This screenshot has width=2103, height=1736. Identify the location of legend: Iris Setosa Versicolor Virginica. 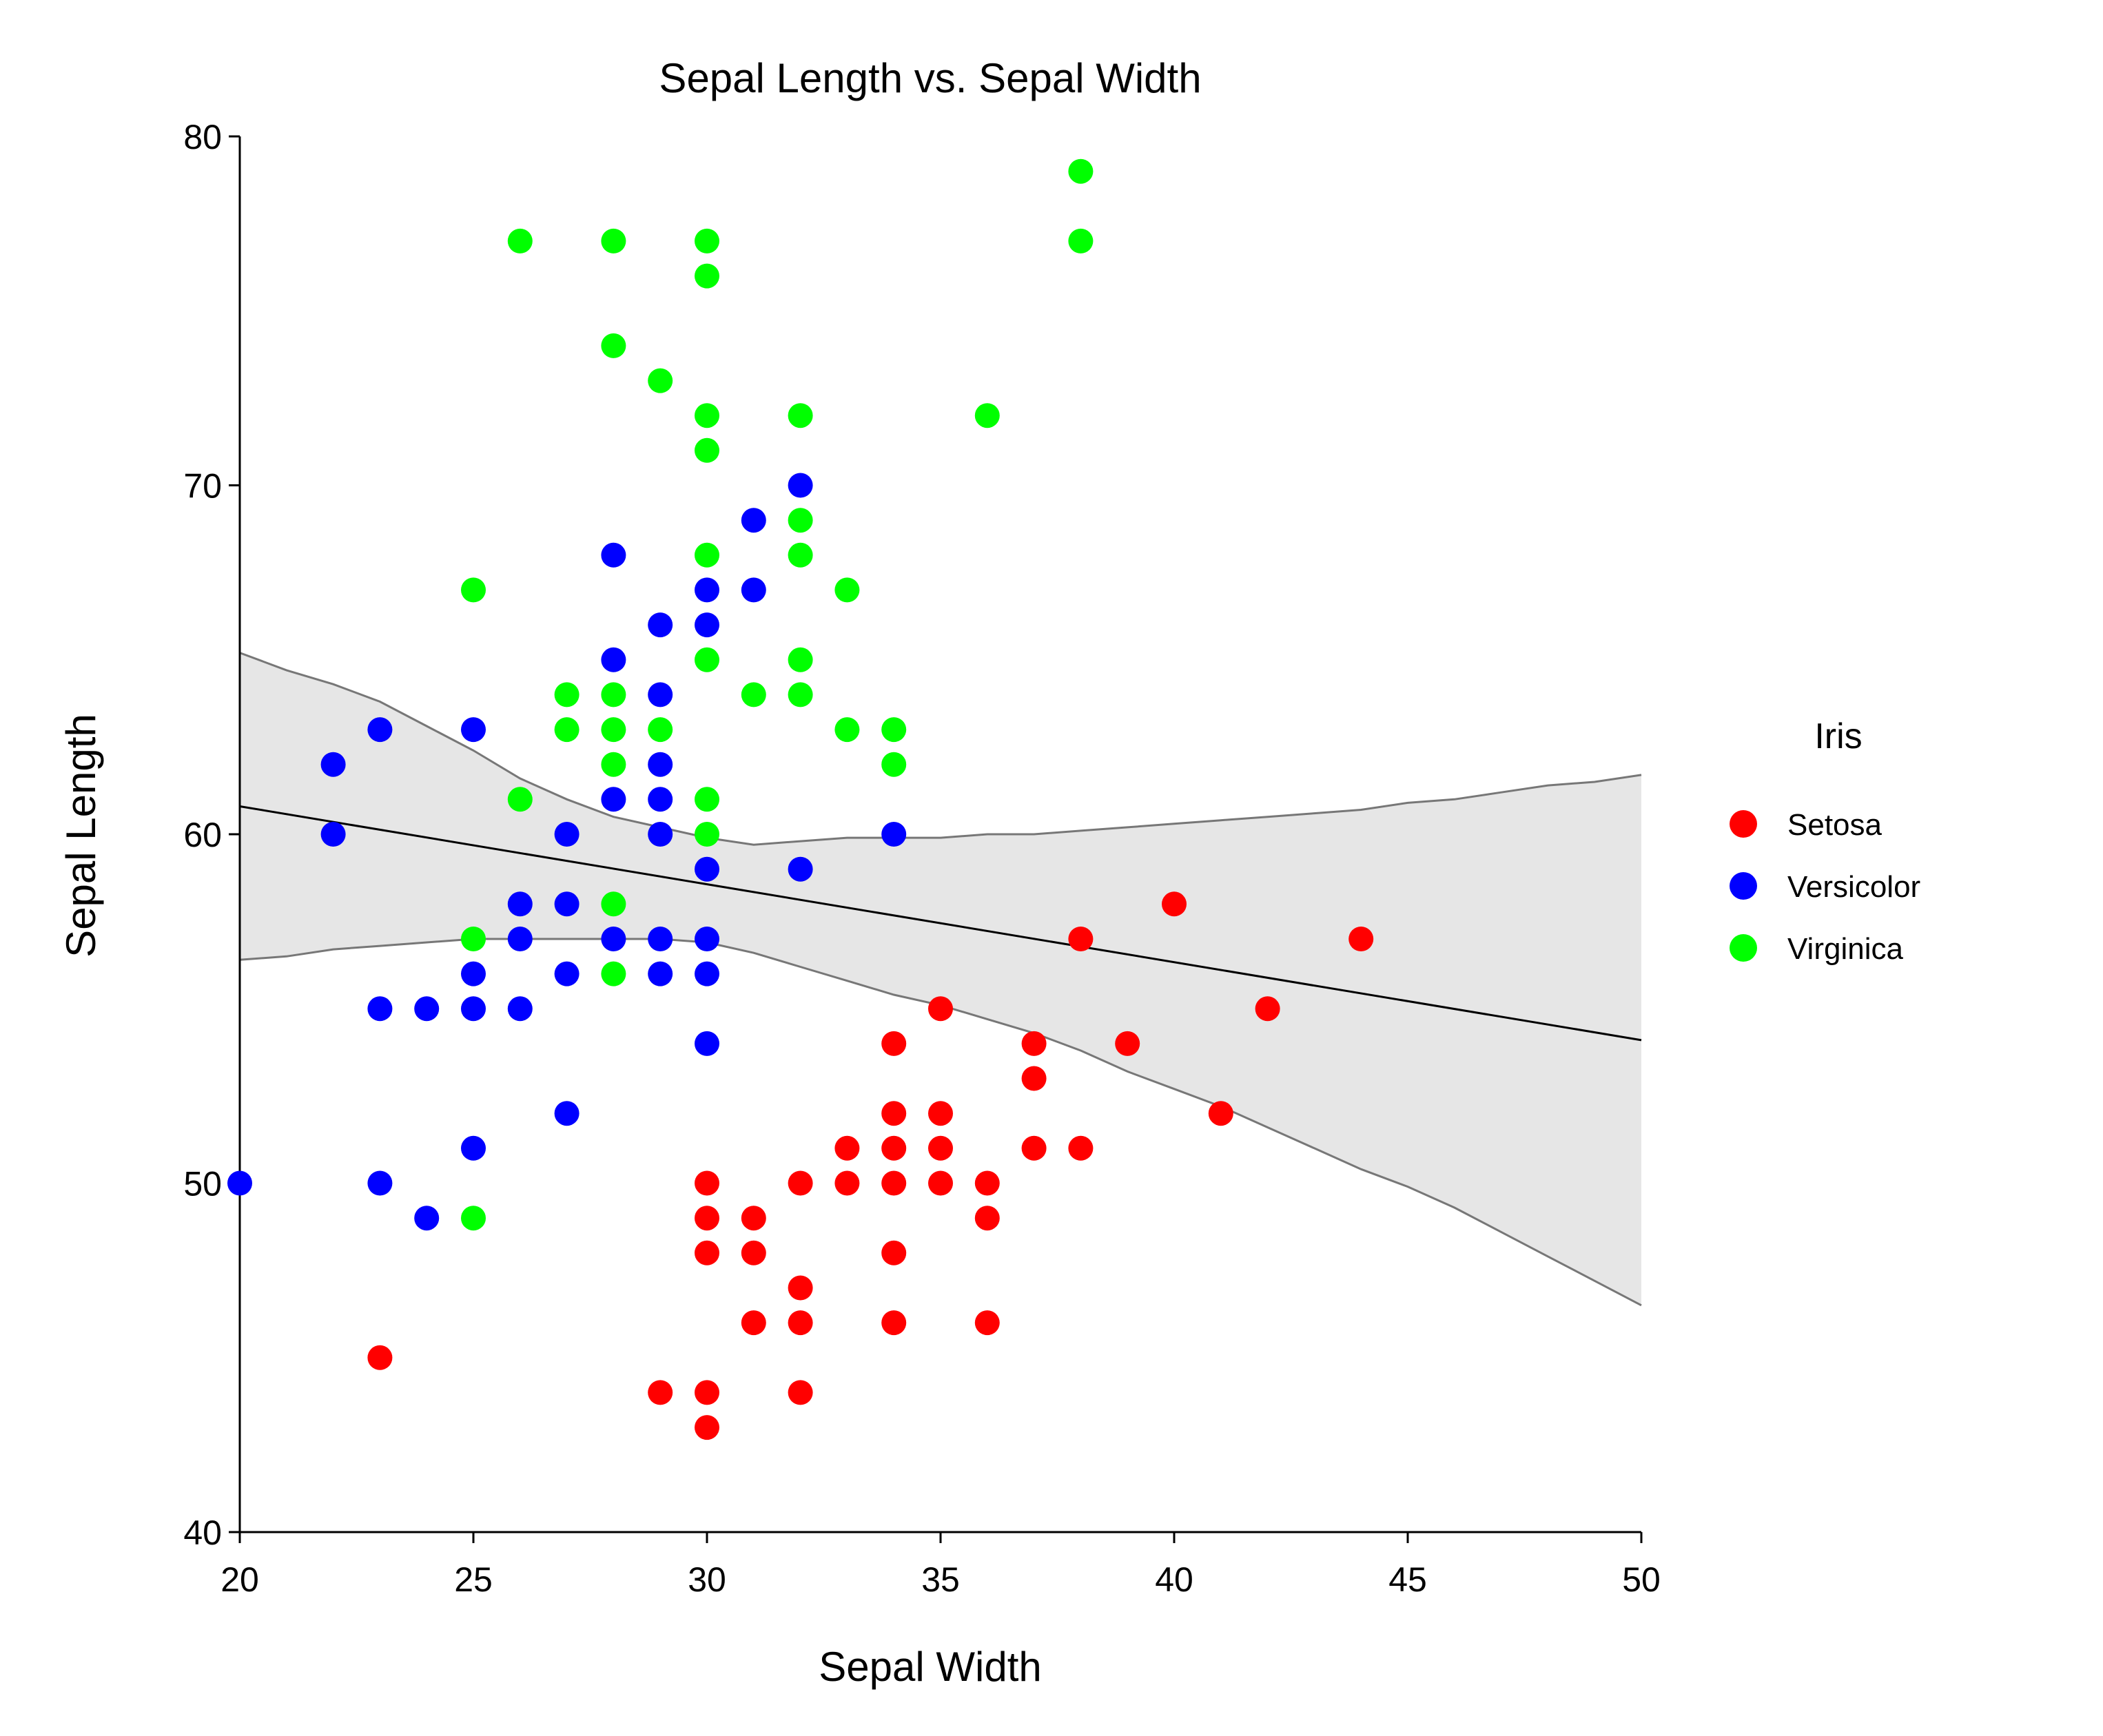
(1825, 841).